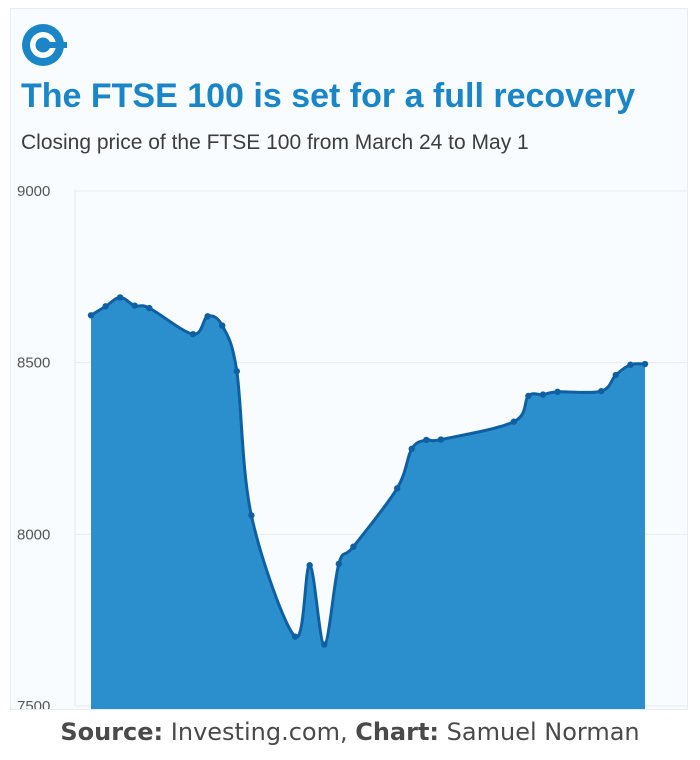  What do you see at coordinates (328, 96) in the screenshot?
I see `chart-title: The FTSE 100 is set for a full recovery` at bounding box center [328, 96].